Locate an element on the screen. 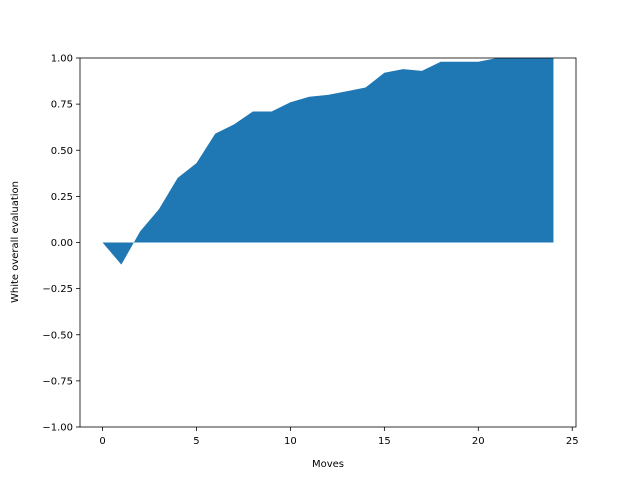  y-tick-label: 0.50 is located at coordinates (62, 151).